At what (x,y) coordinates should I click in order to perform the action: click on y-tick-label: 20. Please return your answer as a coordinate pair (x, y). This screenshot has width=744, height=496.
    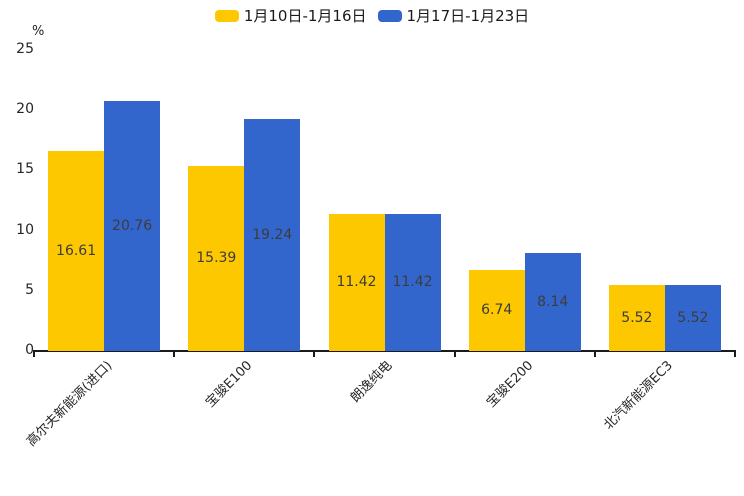
    Looking at the image, I should click on (25, 109).